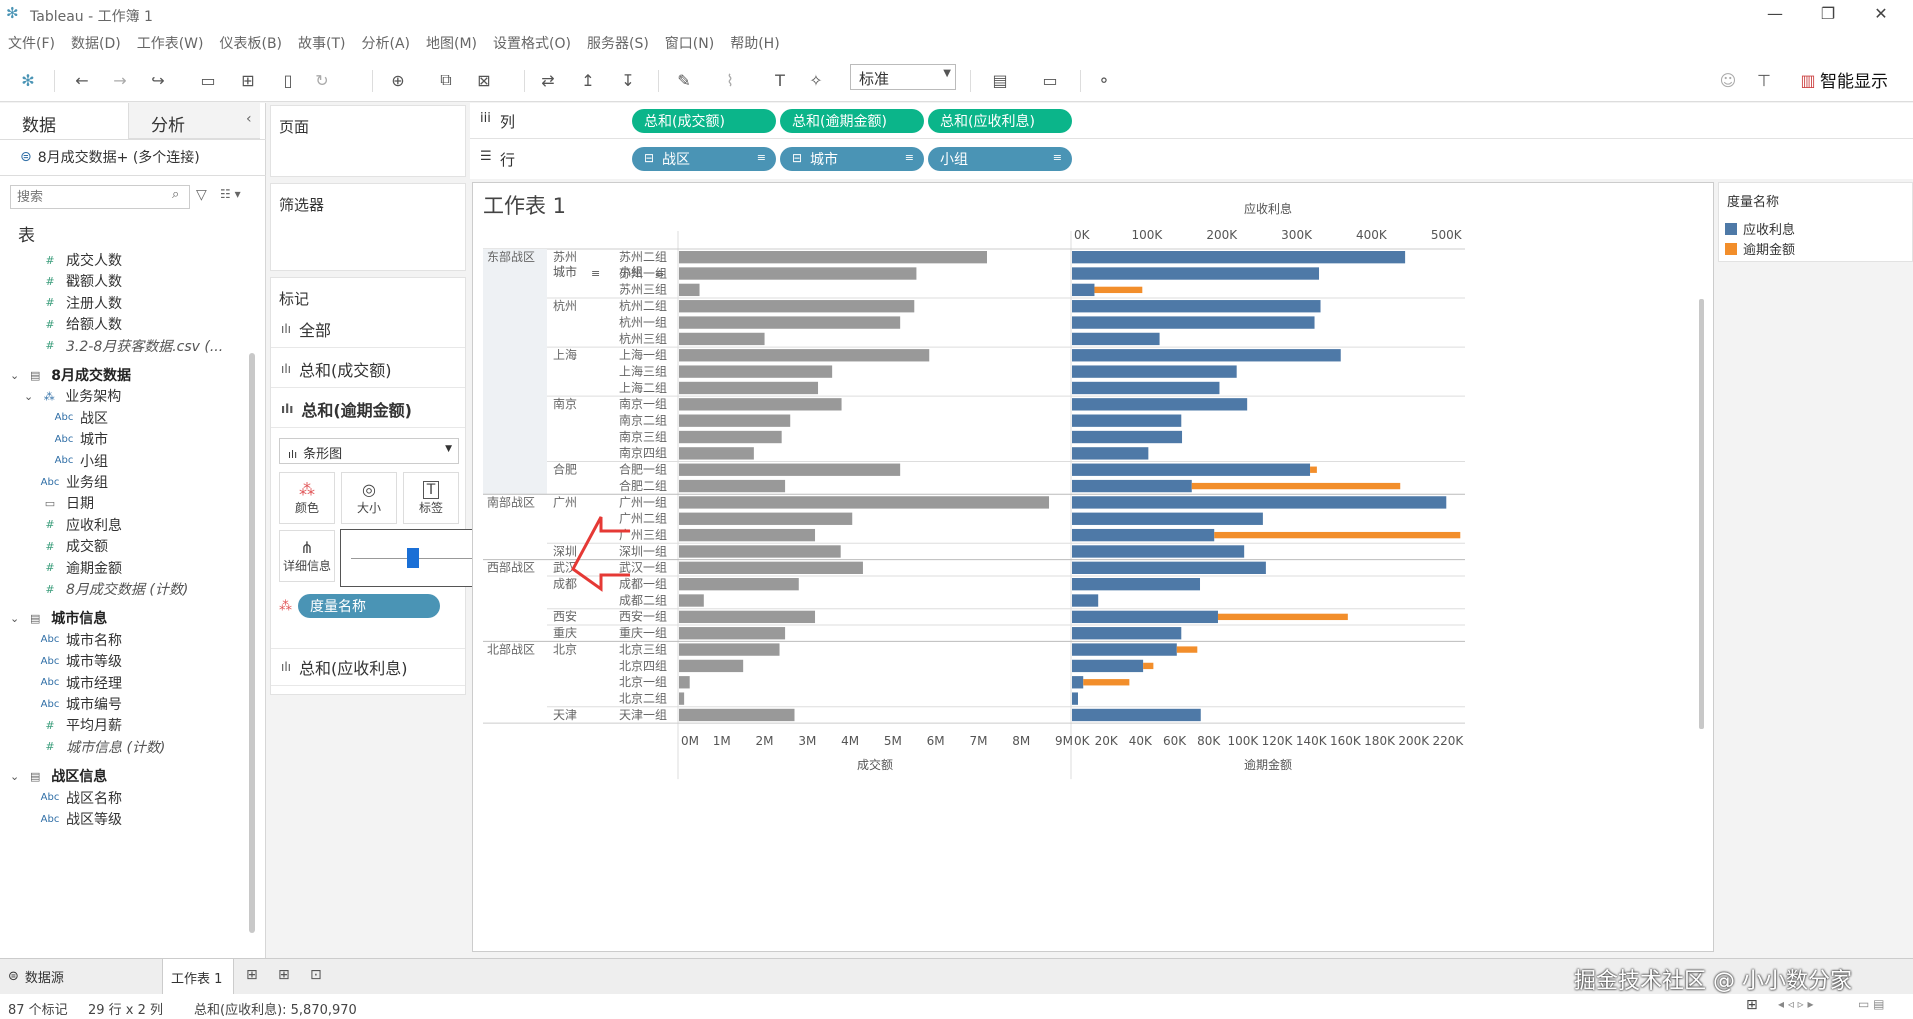 The image size is (1913, 1019). I want to click on new-story-icon: ⊡, so click(316, 975).